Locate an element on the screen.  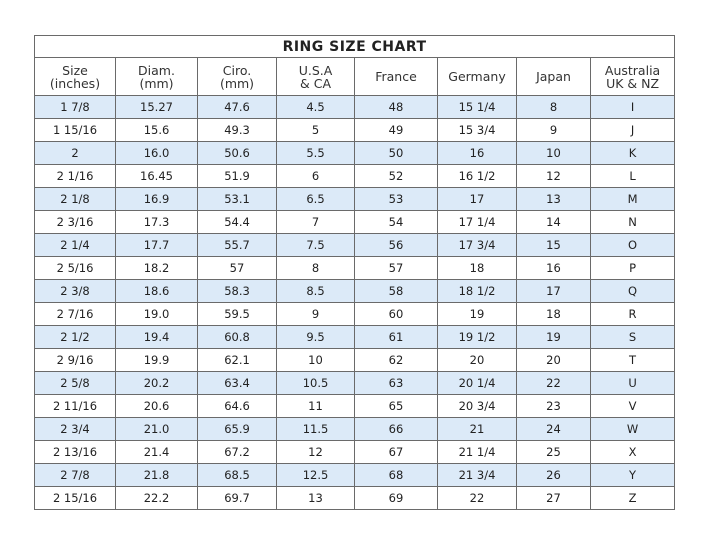
cell-size-inches: 2 7/8 is located at coordinates (75, 475).